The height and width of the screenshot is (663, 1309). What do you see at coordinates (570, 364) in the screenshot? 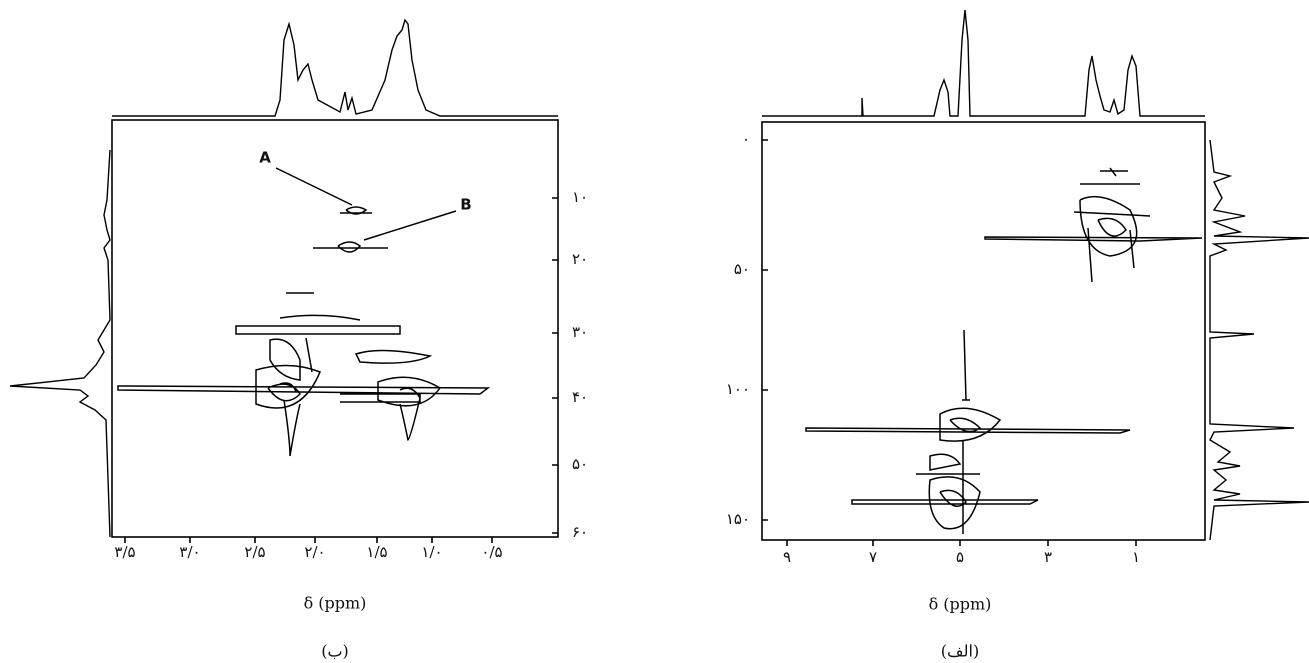
I see `y-ticks: ۱۰ ۲۰ ۳۰ ۴۰ ۵۰ ۶۰` at bounding box center [570, 364].